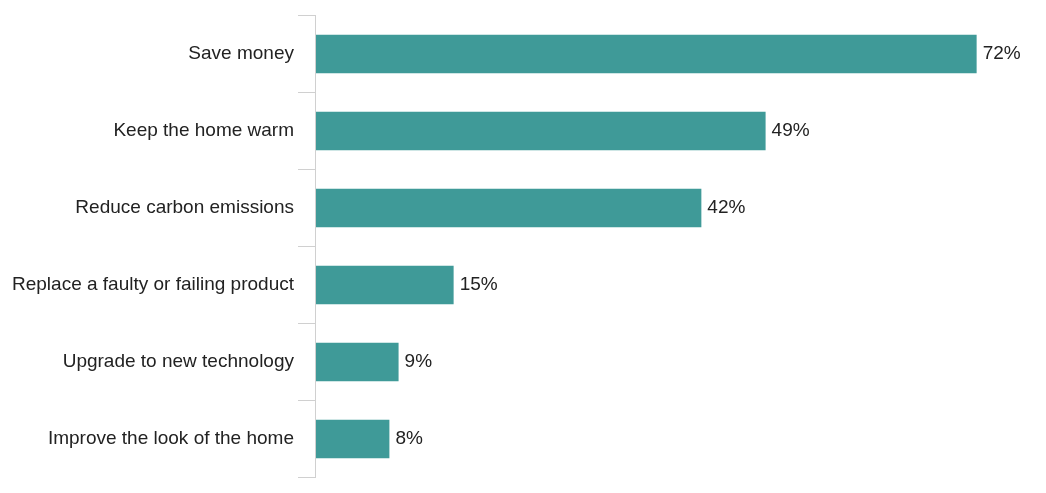 The height and width of the screenshot is (493, 1046). Describe the element at coordinates (1001, 53) in the screenshot. I see `data-label: 72%` at that location.